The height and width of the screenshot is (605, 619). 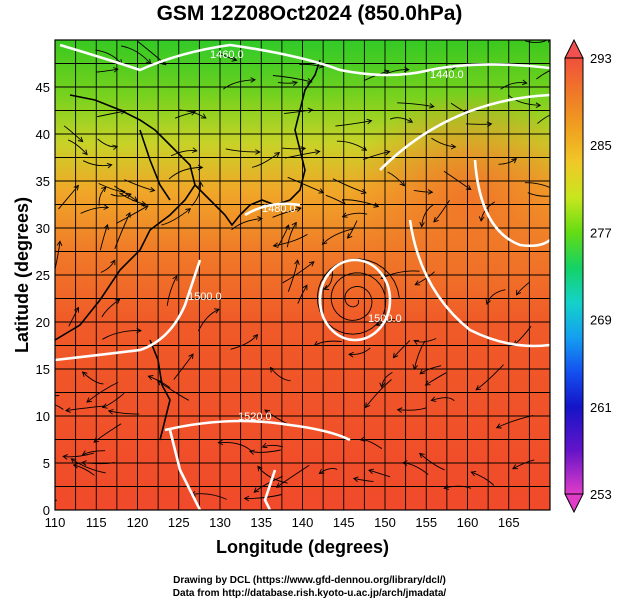 I want to click on contour-label: 1480.0, so click(x=279, y=209).